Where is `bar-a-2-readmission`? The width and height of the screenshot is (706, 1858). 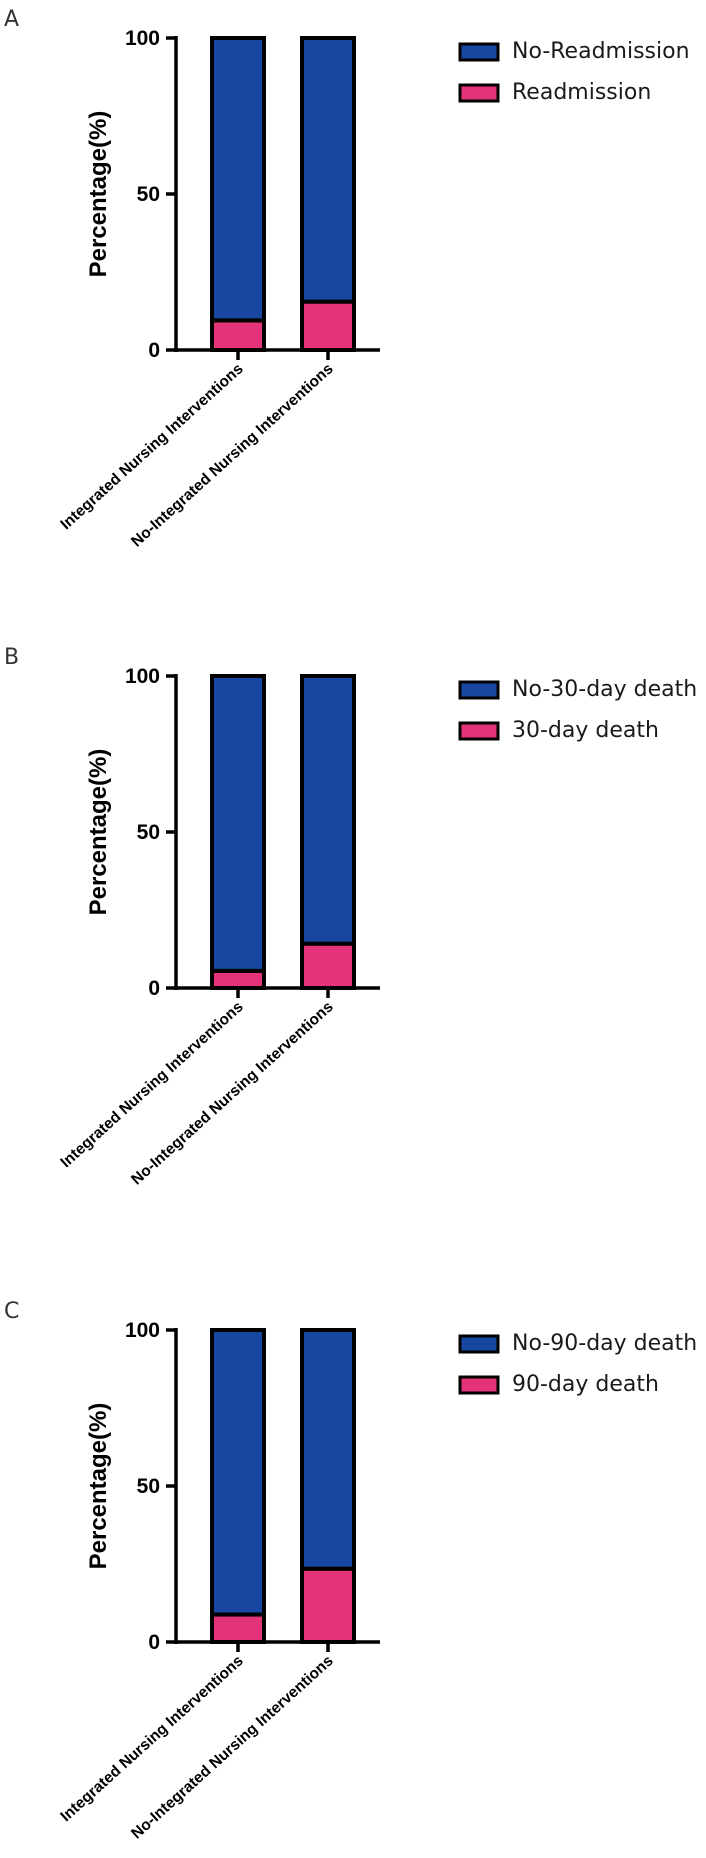
bar-a-2-readmission is located at coordinates (328, 326).